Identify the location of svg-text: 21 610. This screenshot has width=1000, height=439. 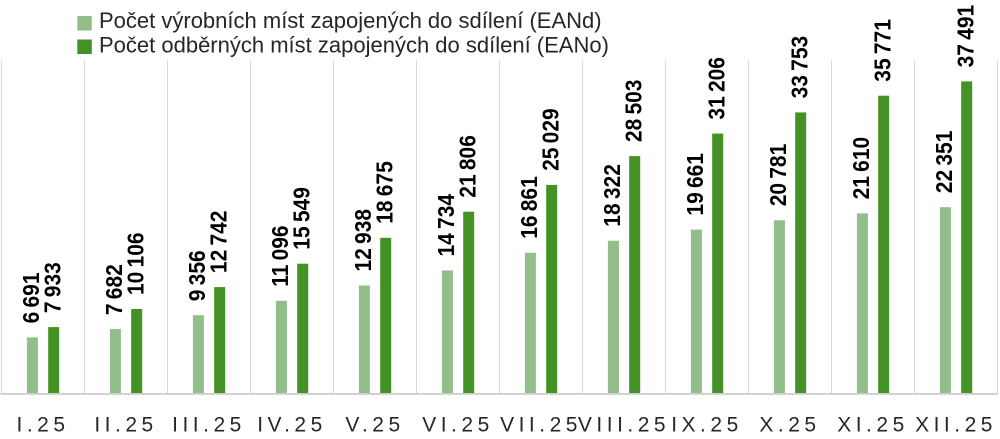
(861, 168).